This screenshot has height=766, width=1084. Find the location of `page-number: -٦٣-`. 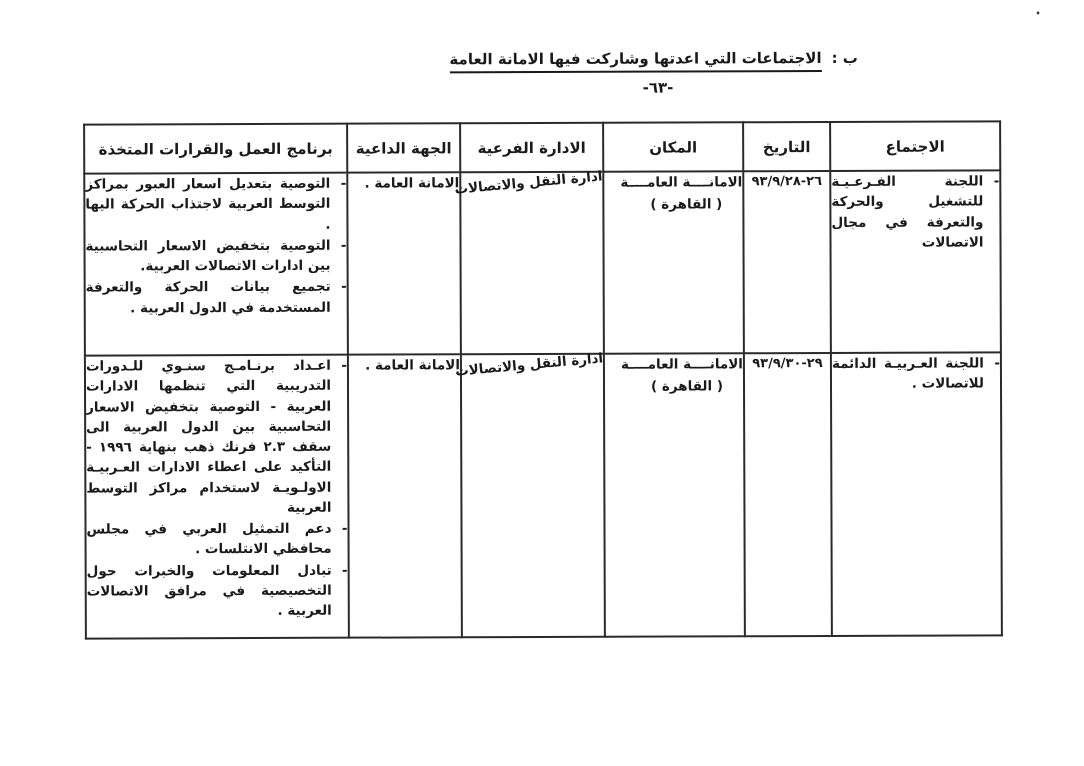

page-number: -٦٣- is located at coordinates (658, 87).